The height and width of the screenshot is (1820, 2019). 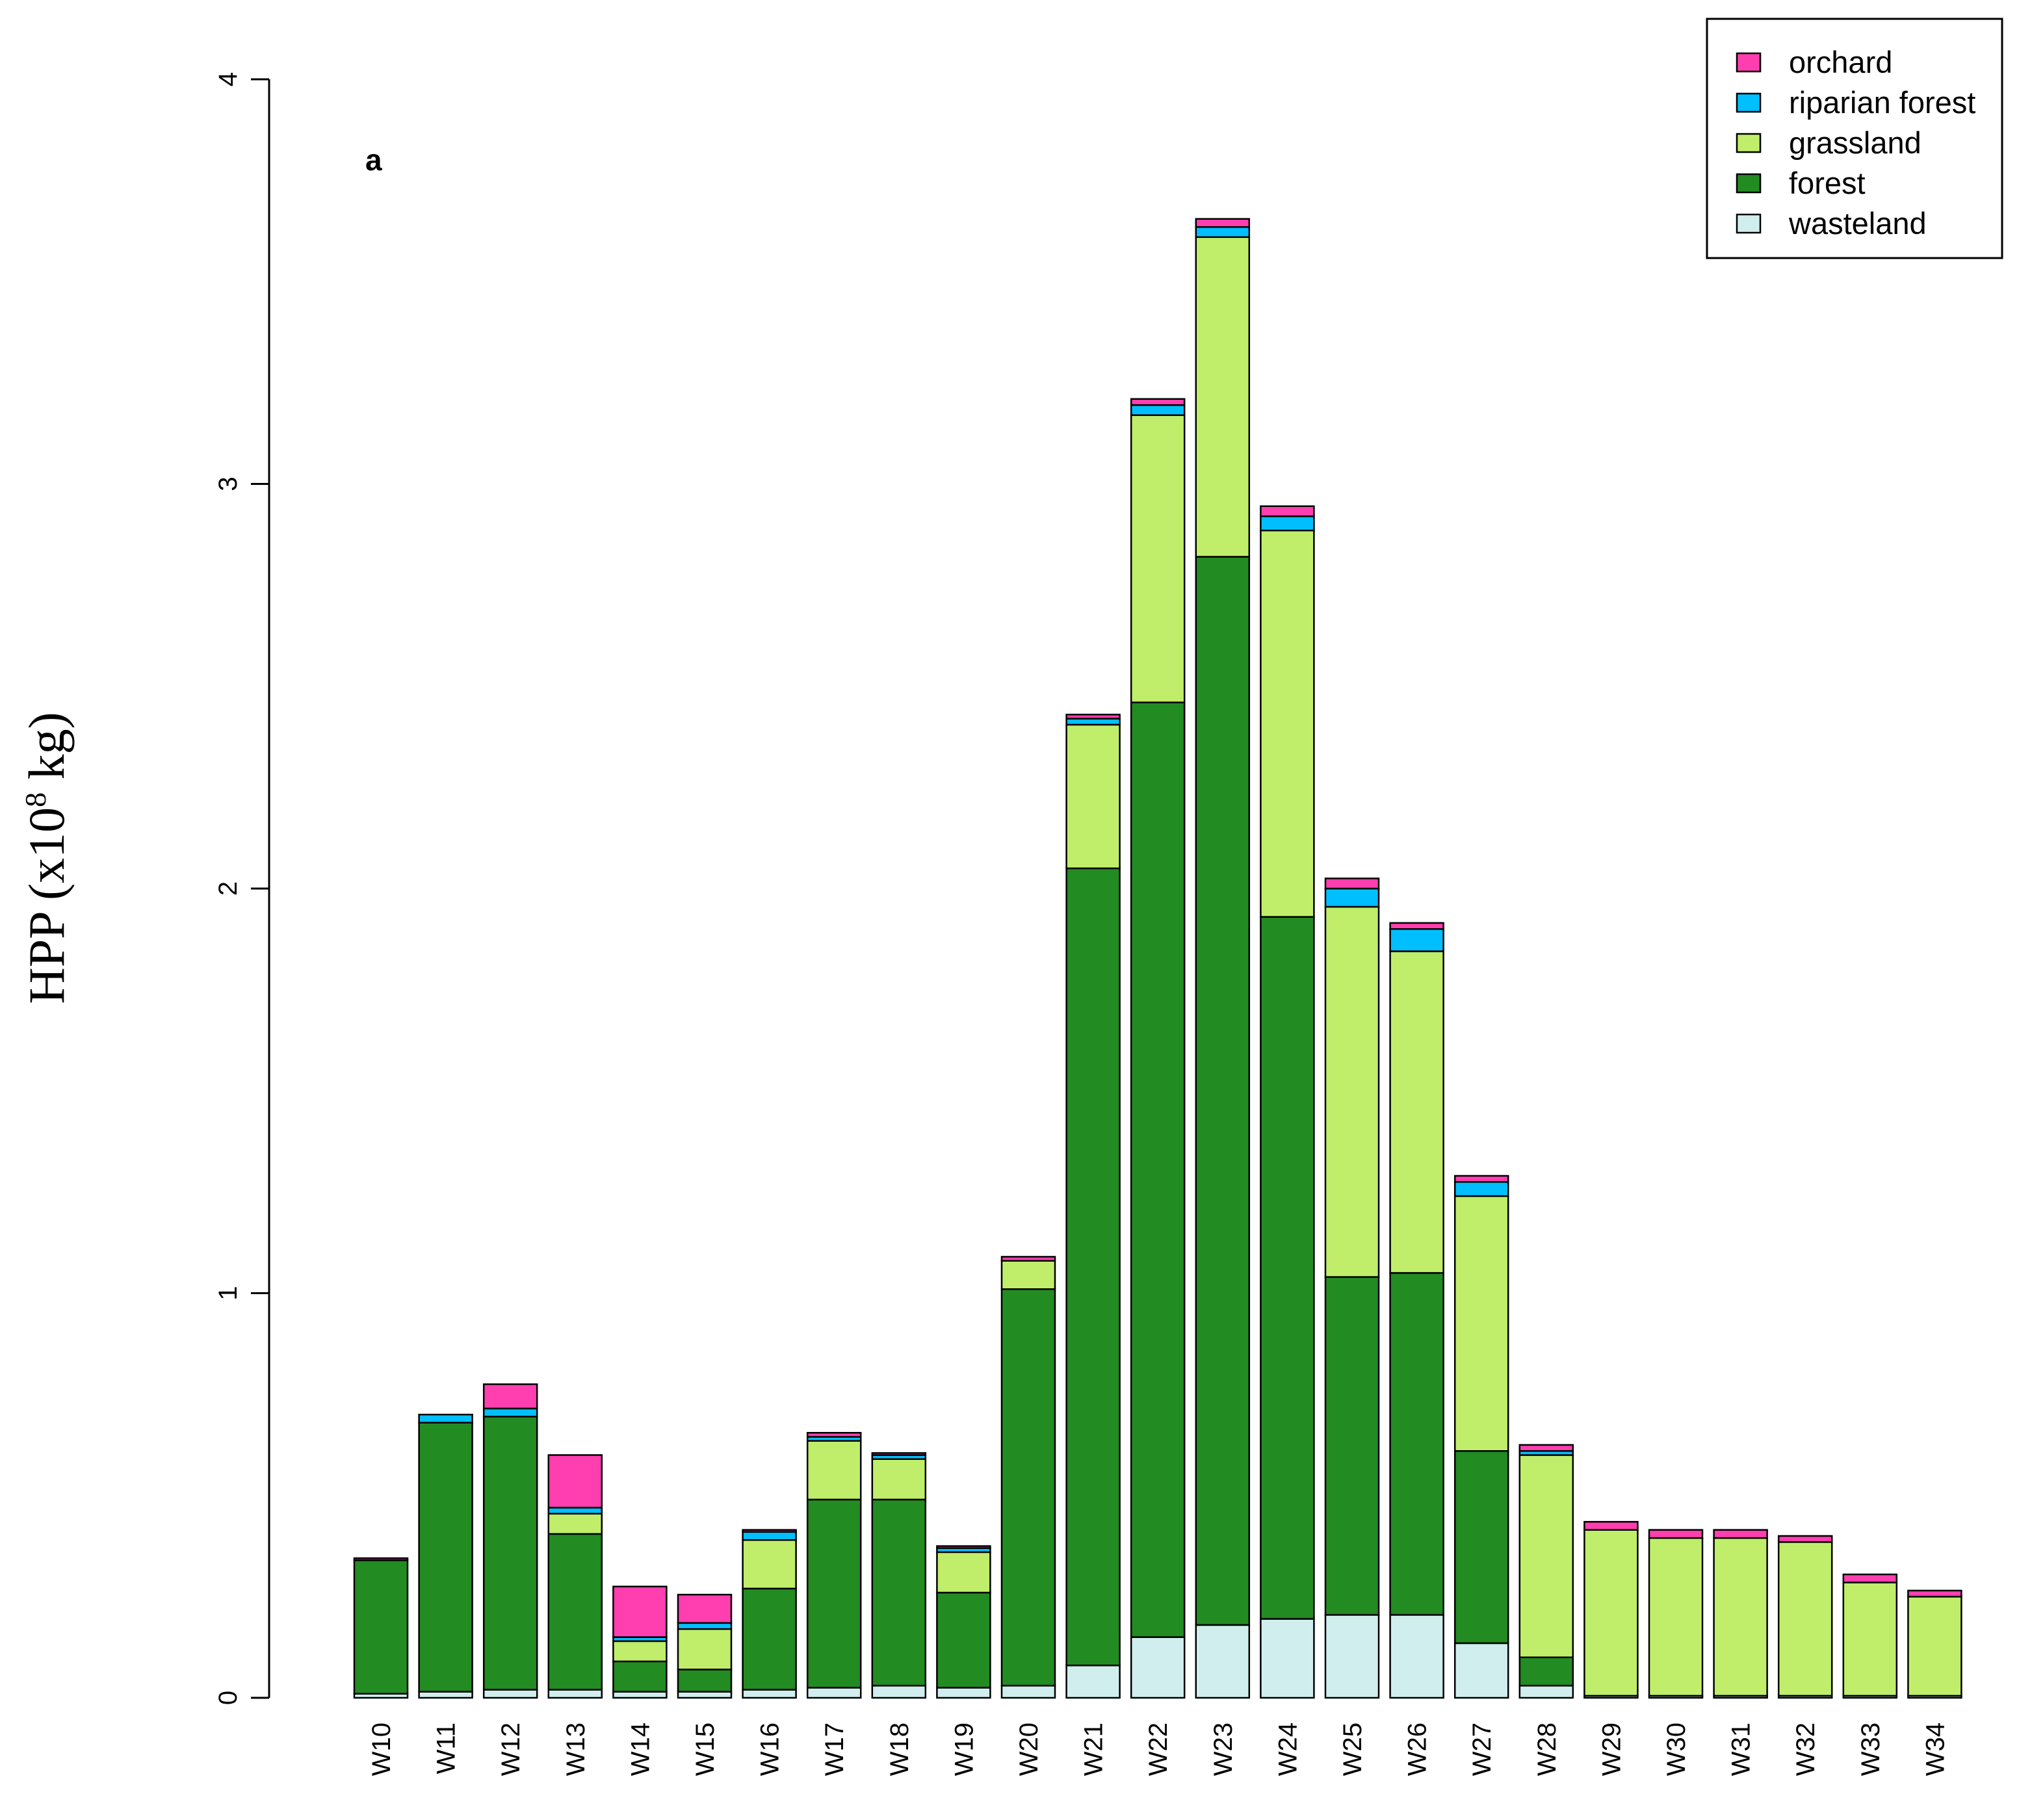 What do you see at coordinates (640, 1749) in the screenshot?
I see `x-tick-label: W14` at bounding box center [640, 1749].